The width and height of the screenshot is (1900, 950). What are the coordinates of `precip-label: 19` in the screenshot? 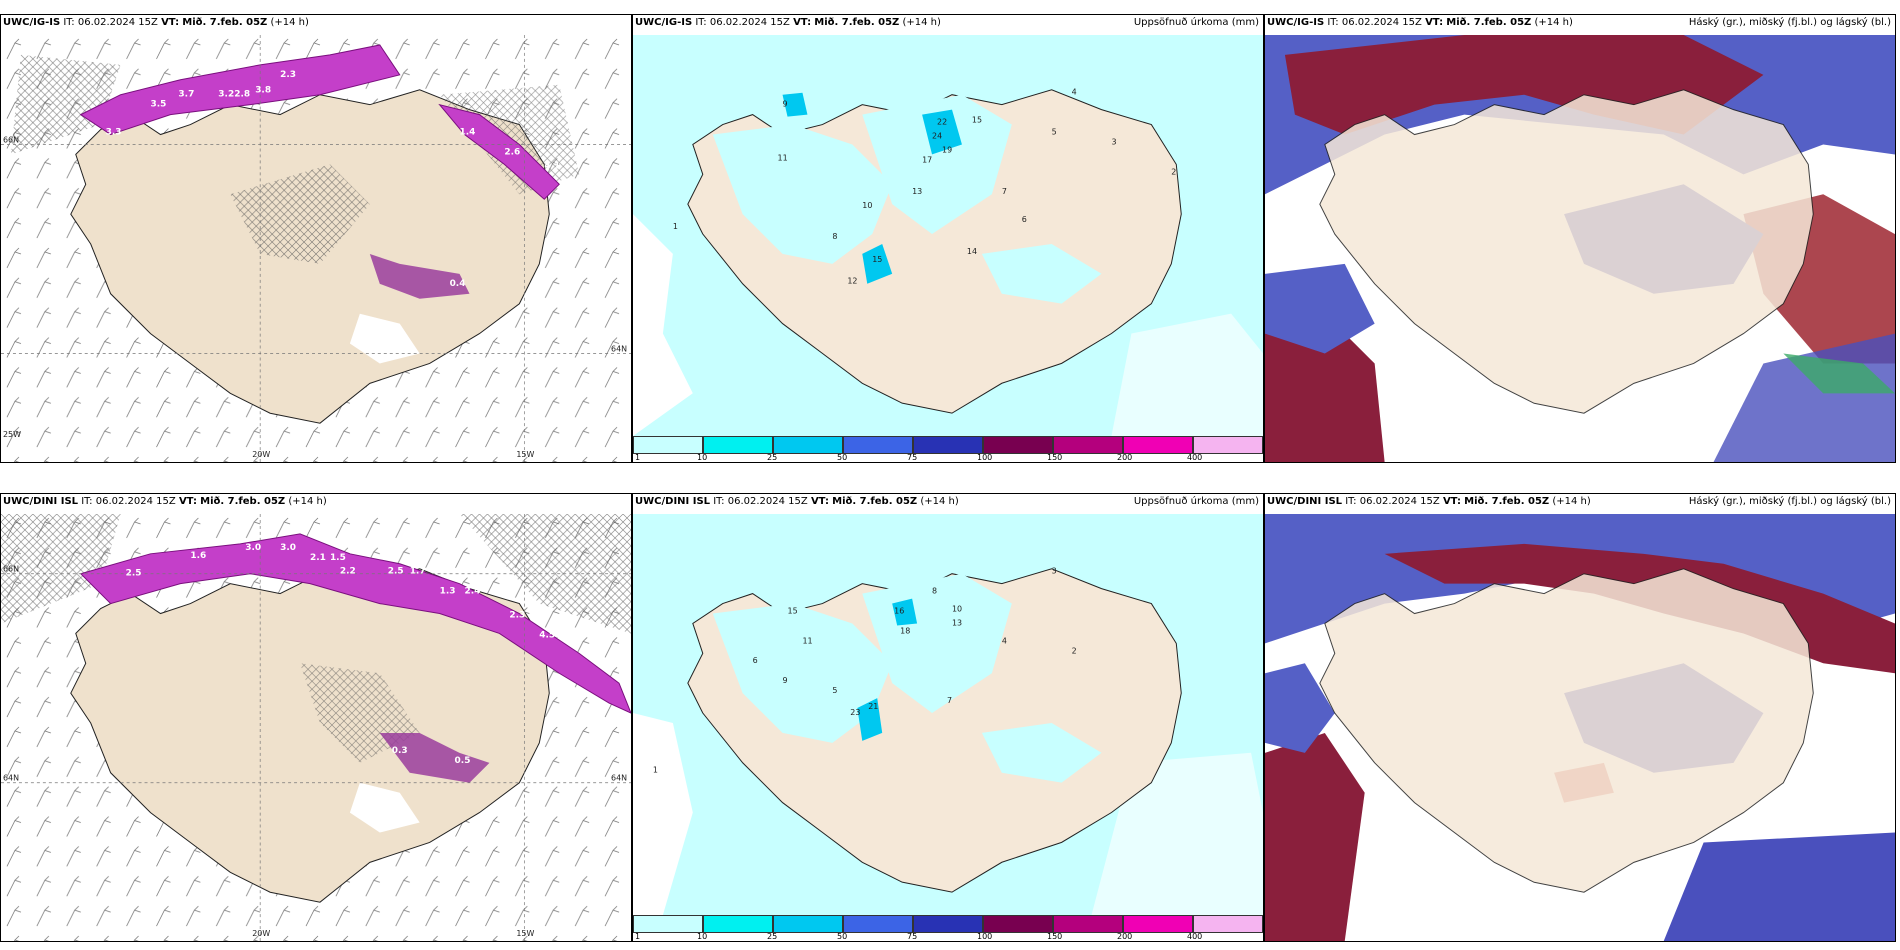 It's located at (947, 149).